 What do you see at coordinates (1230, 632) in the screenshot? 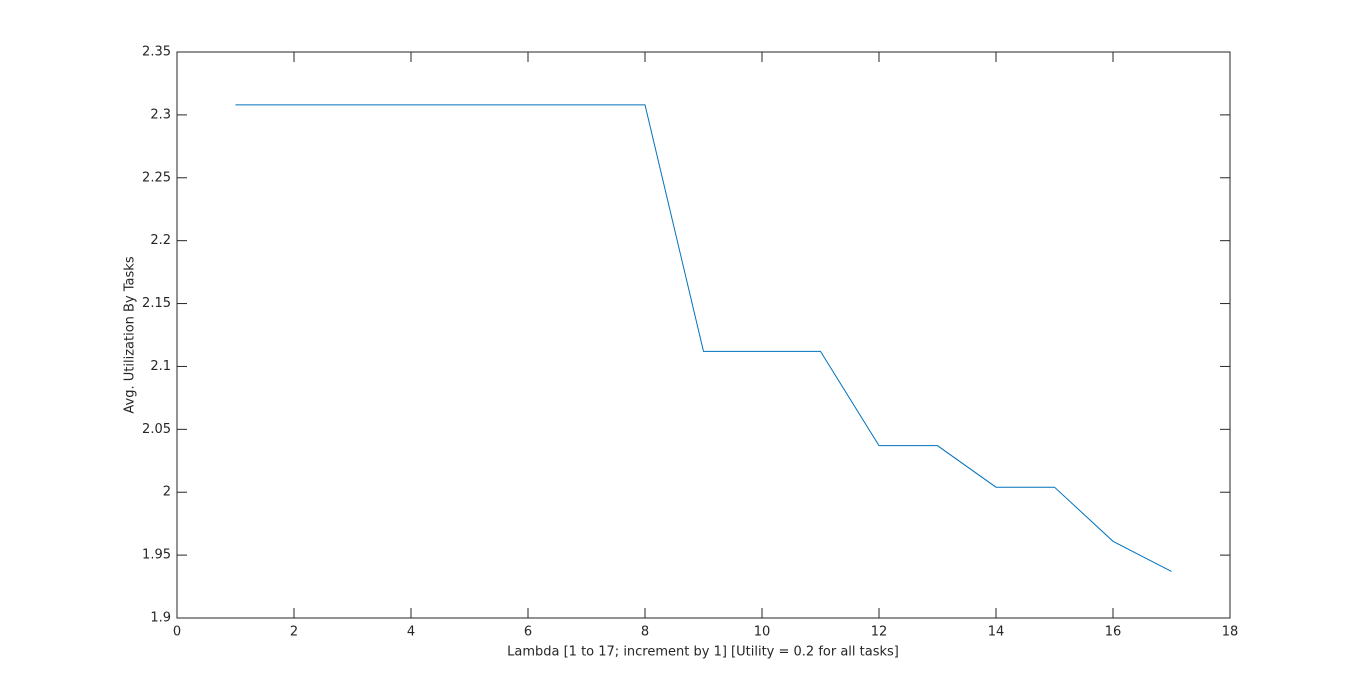
I see `x-tick-label: 18` at bounding box center [1230, 632].